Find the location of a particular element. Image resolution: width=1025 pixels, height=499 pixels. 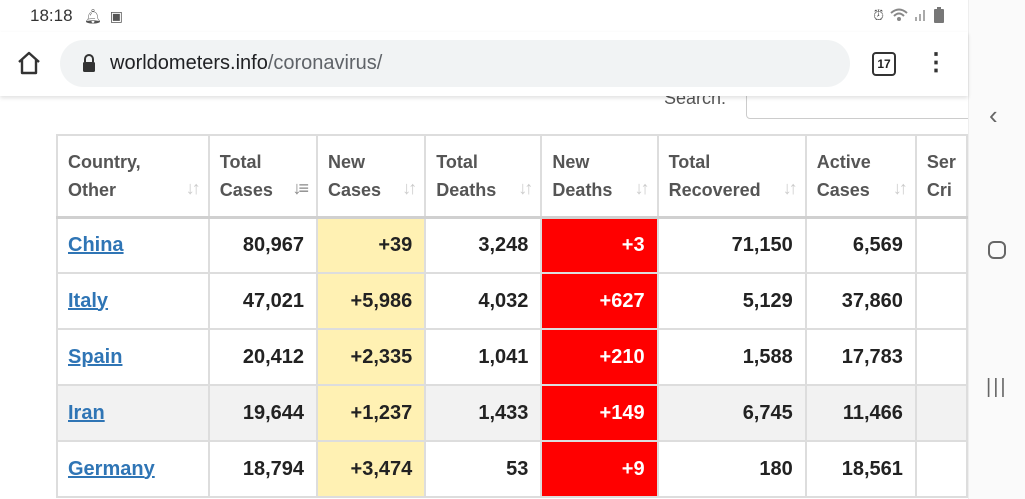

total-recovered-cell: 71,150 is located at coordinates (731, 245).